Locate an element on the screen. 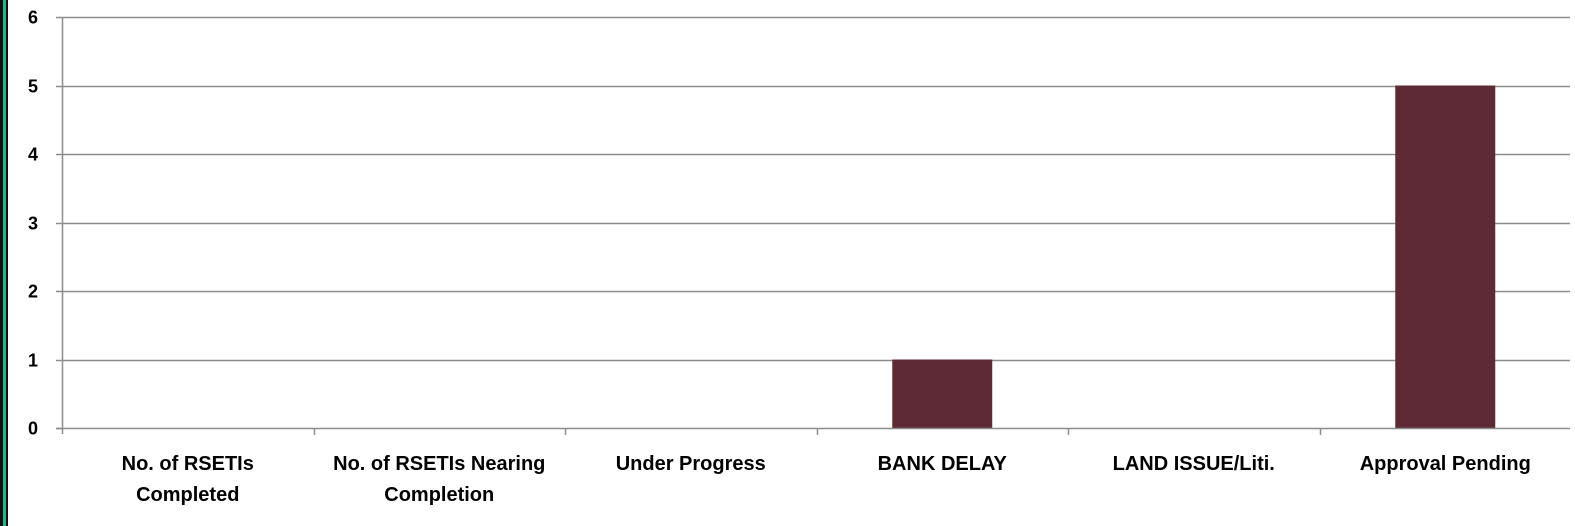 The width and height of the screenshot is (1575, 526). y-tick-label: 3 is located at coordinates (33, 224).